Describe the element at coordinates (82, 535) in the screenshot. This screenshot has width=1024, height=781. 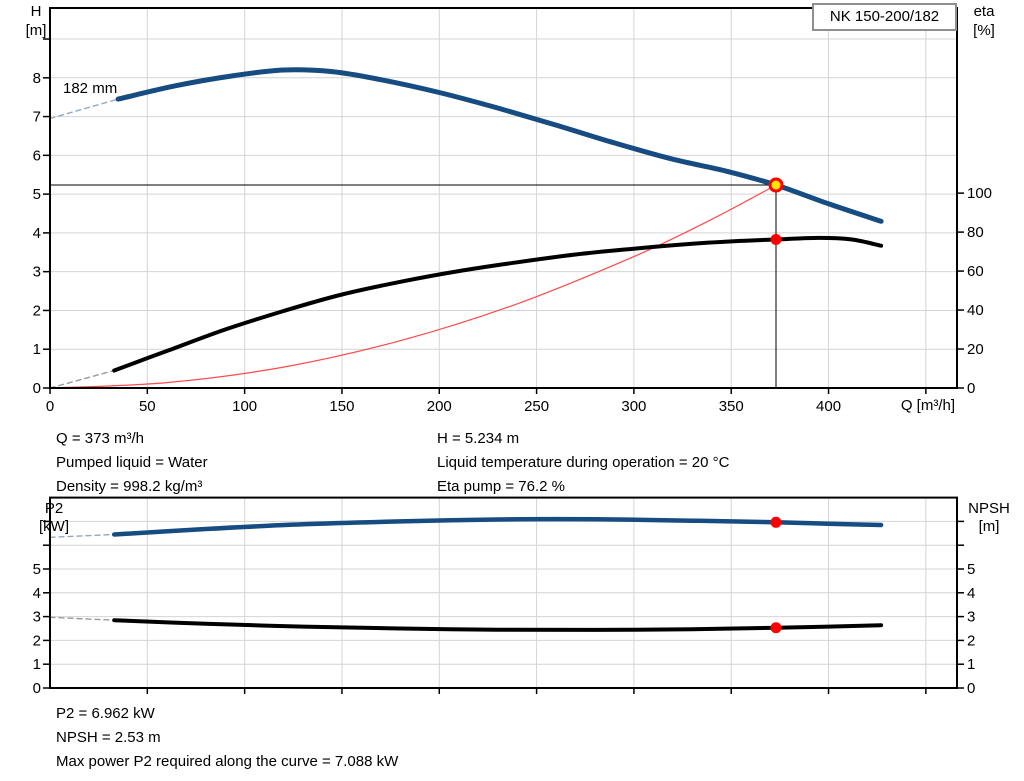
I see `p2-curve-extrapolated` at that location.